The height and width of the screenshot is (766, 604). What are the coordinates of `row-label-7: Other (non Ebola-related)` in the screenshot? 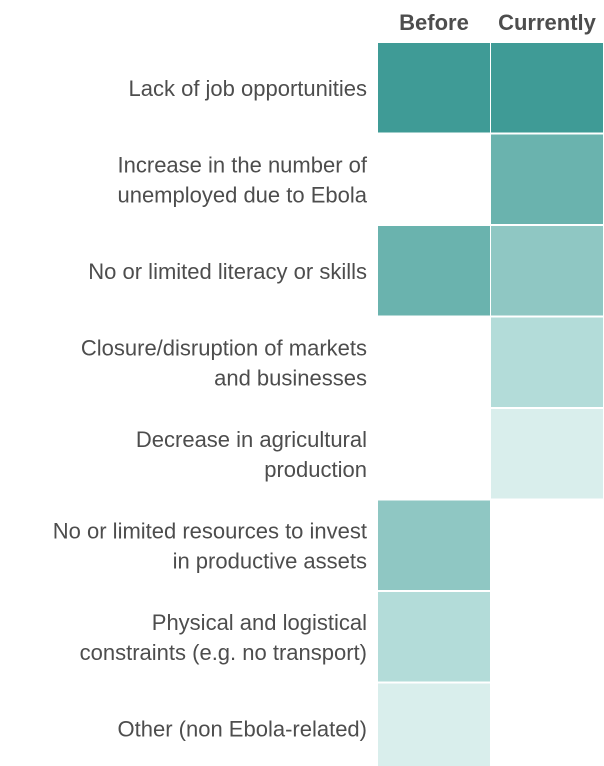 It's located at (242, 728).